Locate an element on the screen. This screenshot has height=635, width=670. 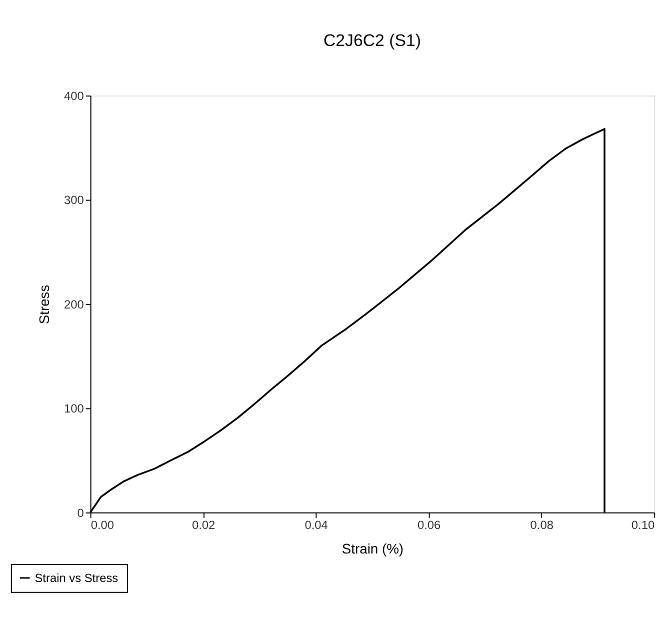
y-axis-title: Stress is located at coordinates (44, 304).